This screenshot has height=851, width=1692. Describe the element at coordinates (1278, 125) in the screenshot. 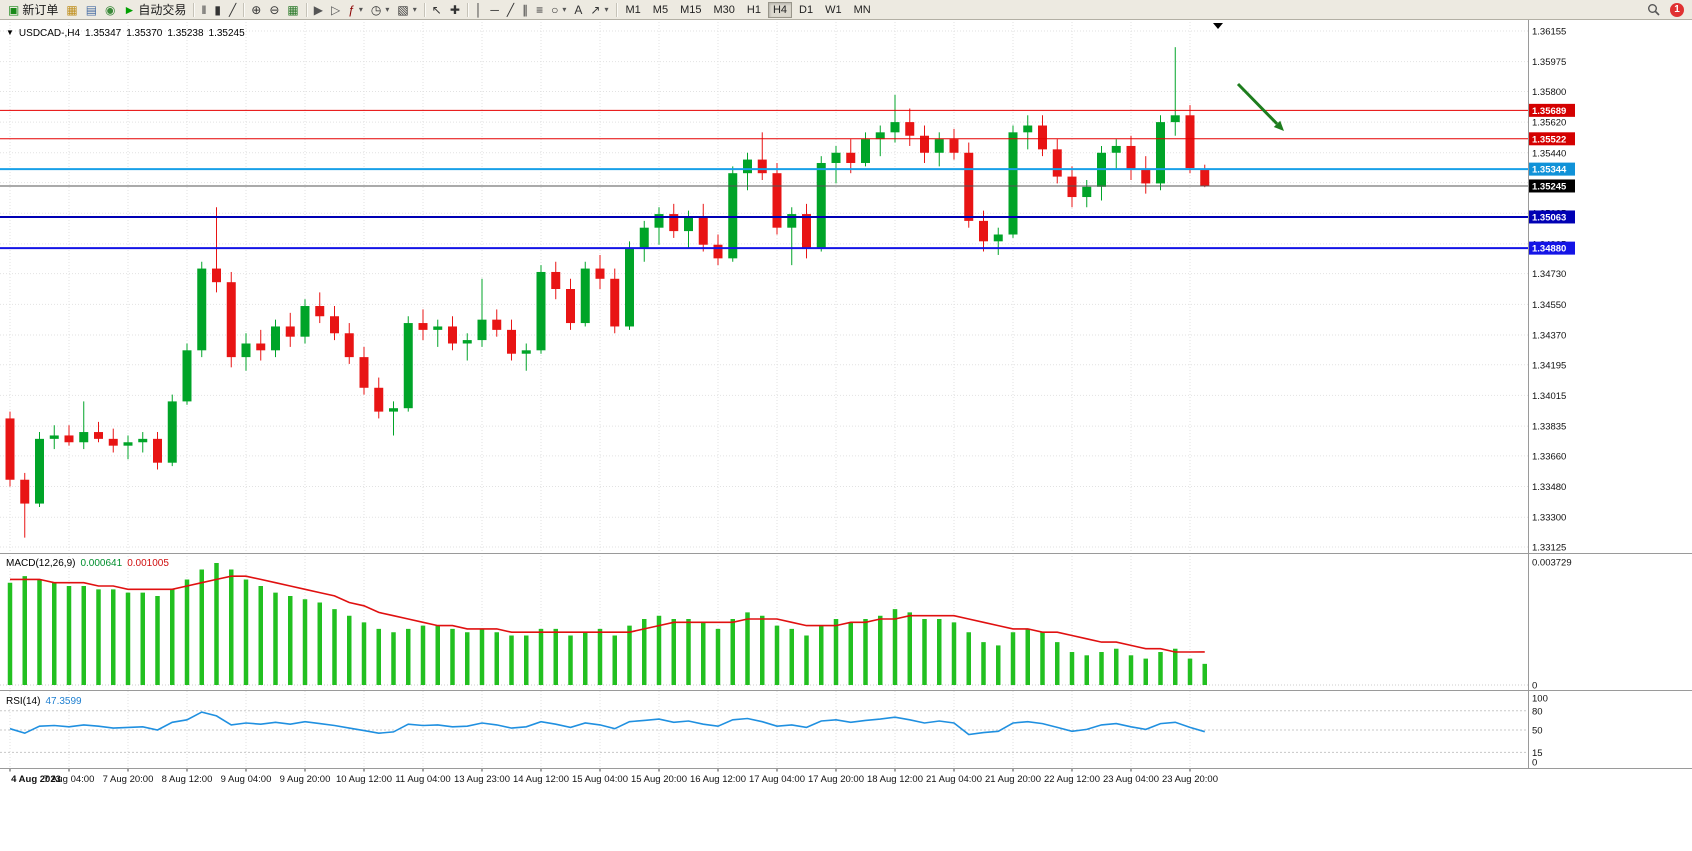

I see `arrow-annotation-head` at that location.